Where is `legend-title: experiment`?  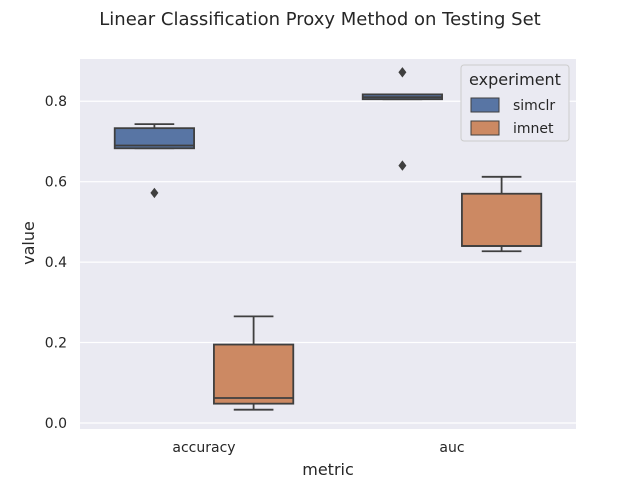 legend-title: experiment is located at coordinates (515, 79).